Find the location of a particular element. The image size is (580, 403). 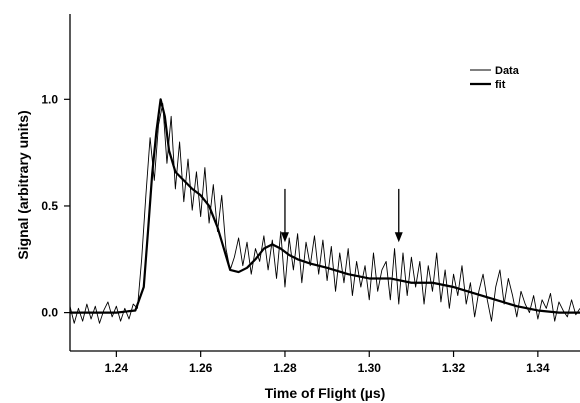

y-tick-label: 0.5 is located at coordinates (49, 206).